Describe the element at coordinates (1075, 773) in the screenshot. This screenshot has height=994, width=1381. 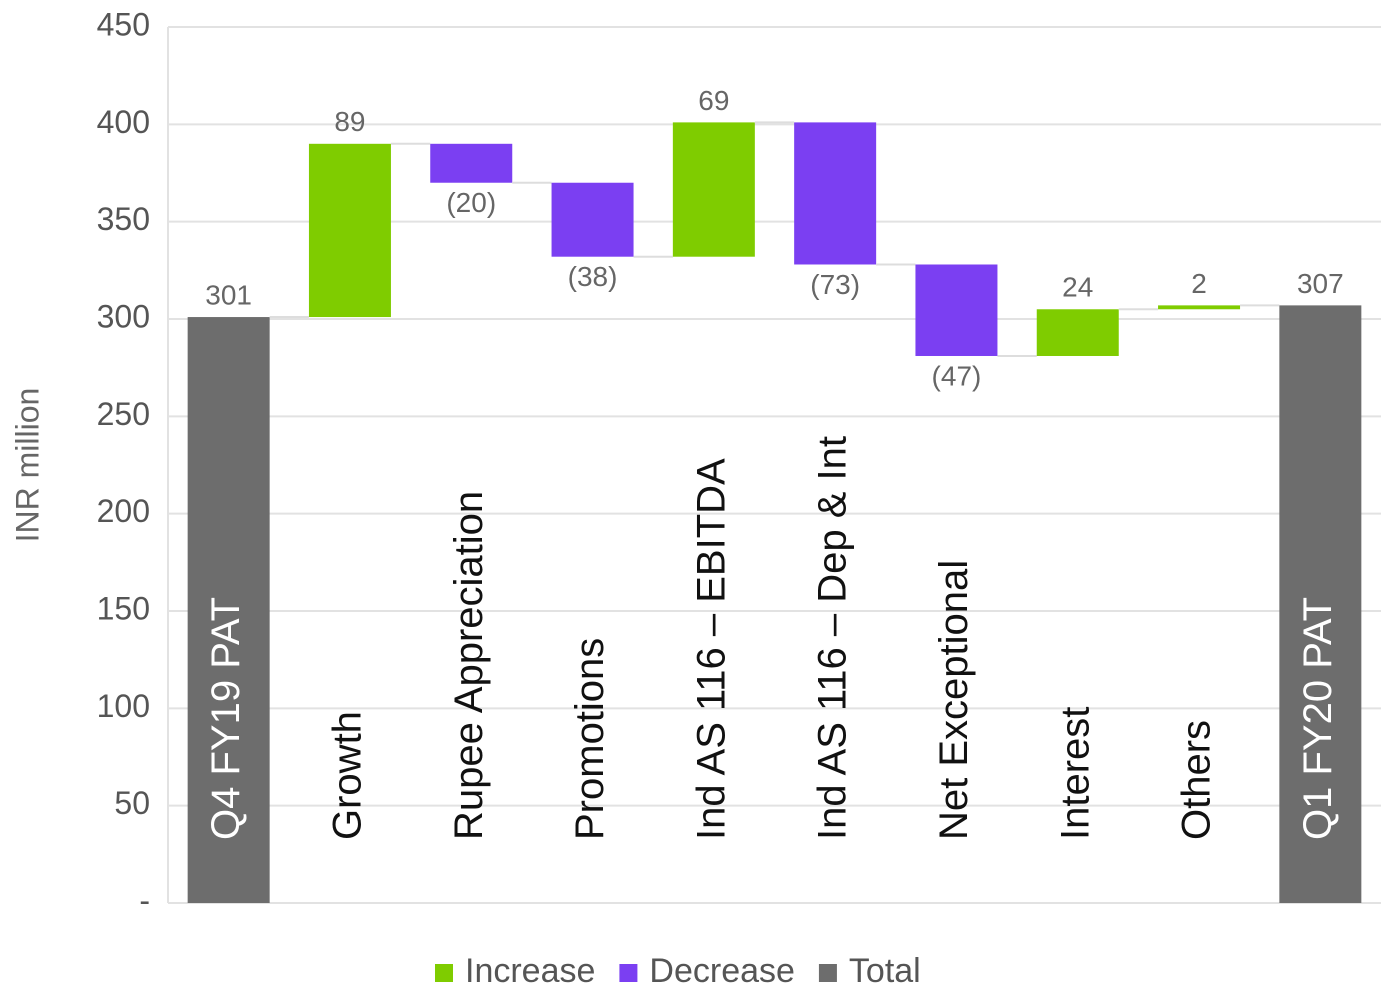
I see `category-label: Interest` at that location.